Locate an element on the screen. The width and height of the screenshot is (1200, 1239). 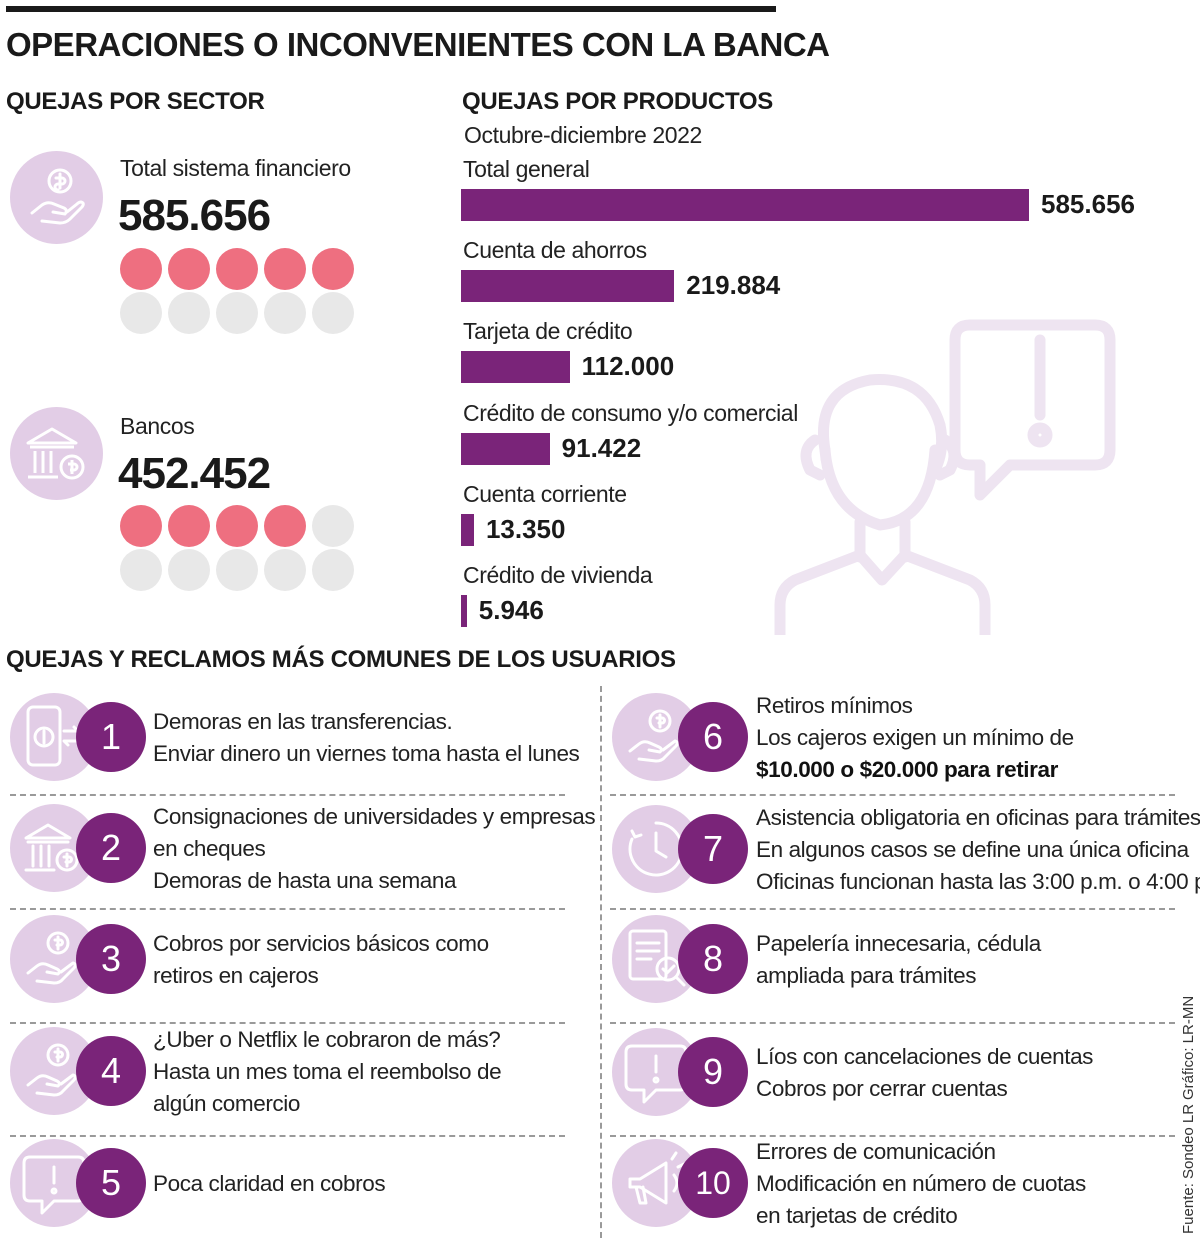
dot-grid-banks is located at coordinates (240, 550).